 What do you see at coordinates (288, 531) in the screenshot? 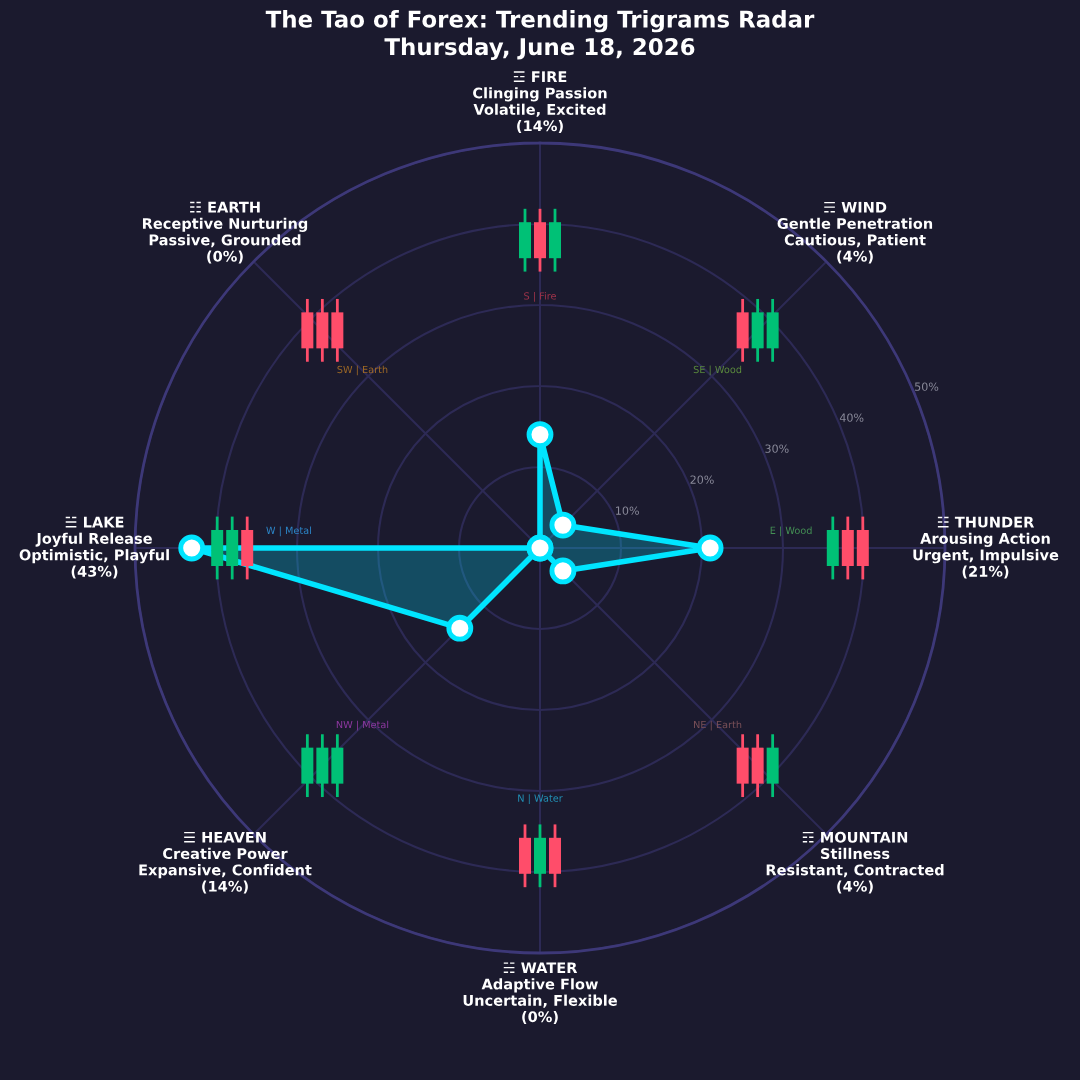
I see `text: W | Metal` at bounding box center [288, 531].